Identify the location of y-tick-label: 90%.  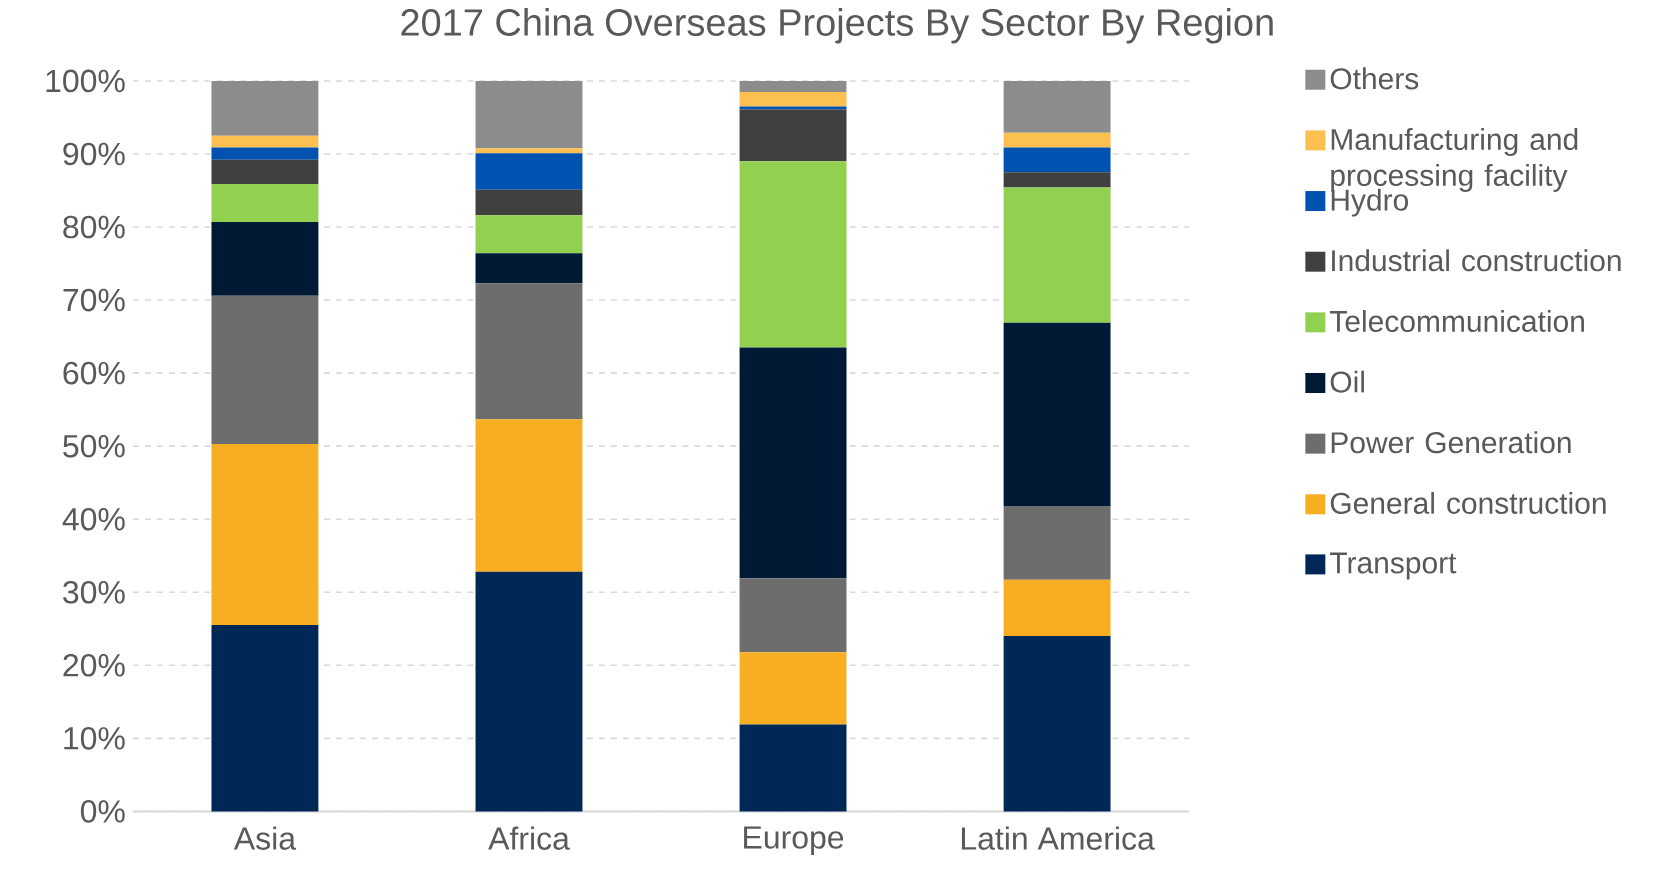
(94, 154).